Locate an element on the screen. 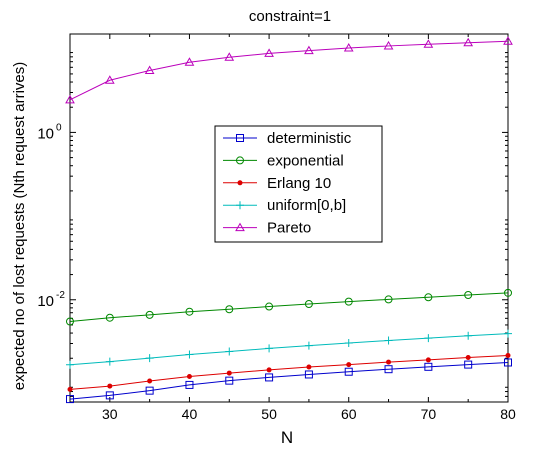 The width and height of the screenshot is (537, 449). legend-label: deterministic is located at coordinates (309, 138).